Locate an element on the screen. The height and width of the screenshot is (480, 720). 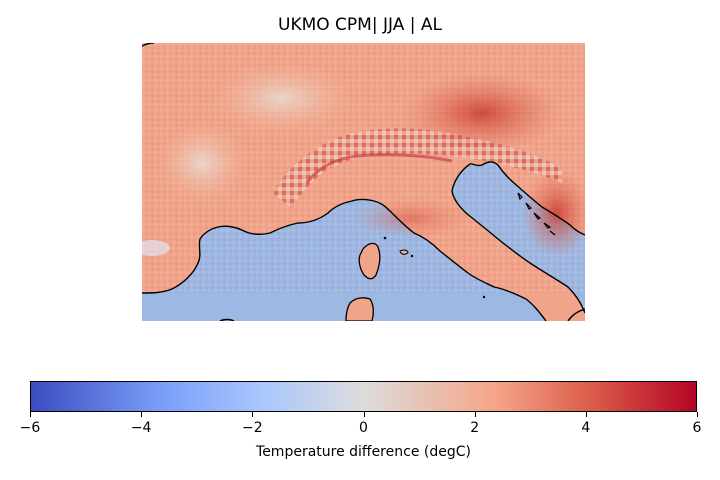
coastline-nw-corner is located at coordinates (148, 45).